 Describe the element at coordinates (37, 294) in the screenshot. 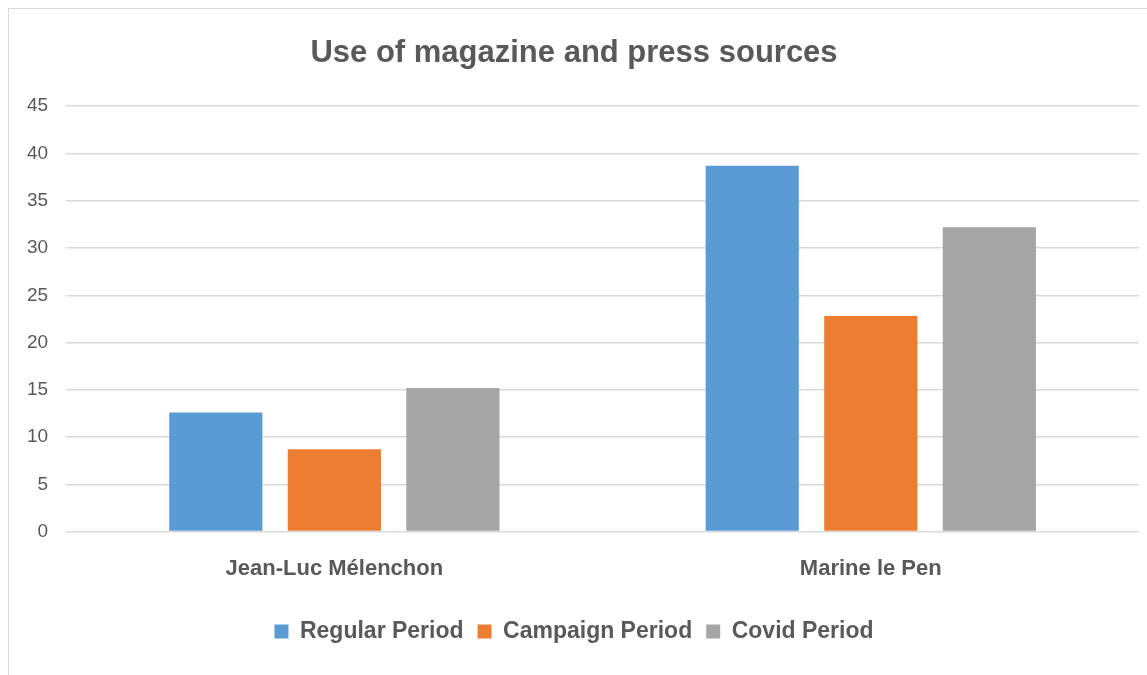

I see `y-tick-label: 25` at that location.